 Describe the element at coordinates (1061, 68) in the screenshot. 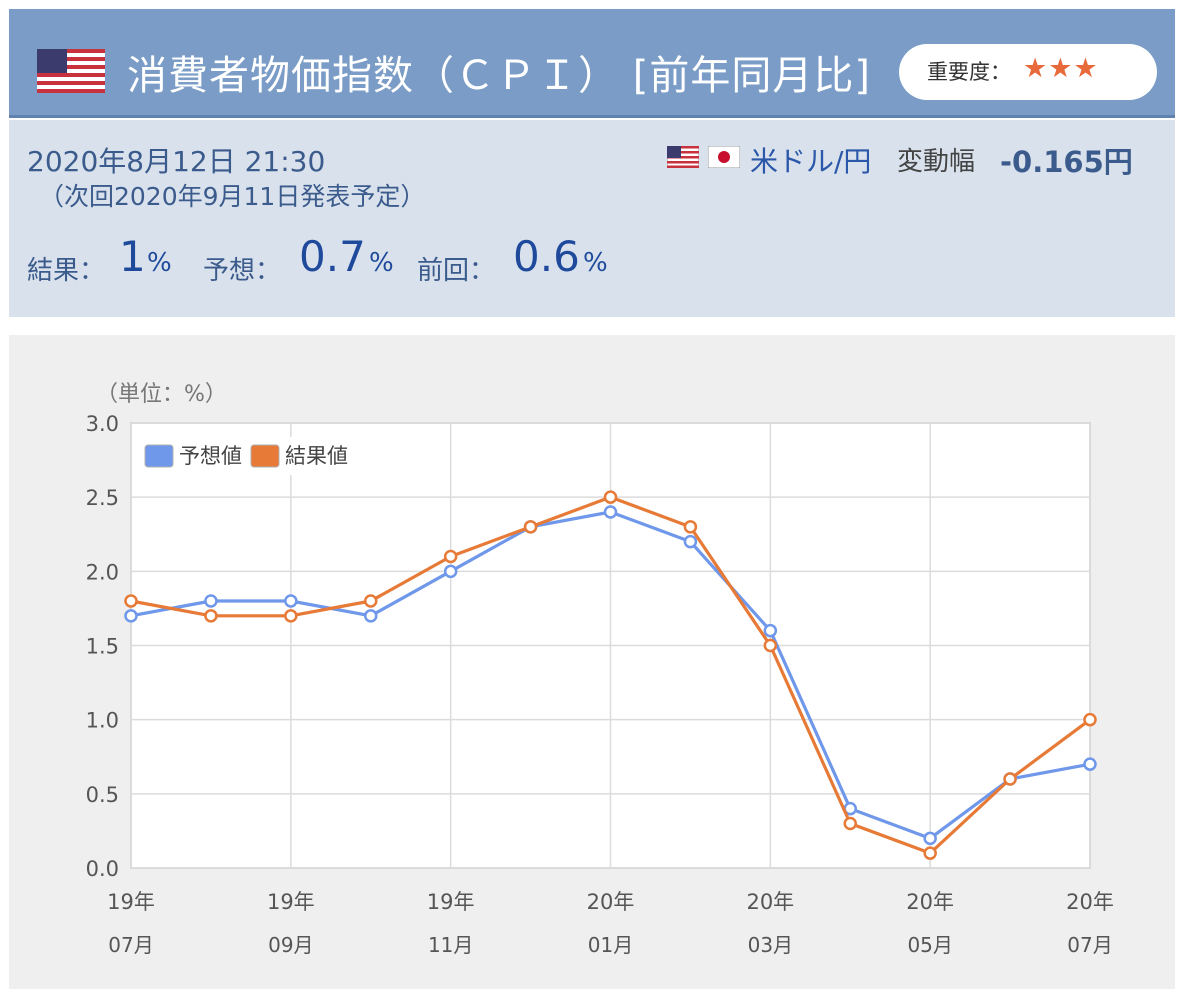

I see `star-icon: ★★★` at that location.